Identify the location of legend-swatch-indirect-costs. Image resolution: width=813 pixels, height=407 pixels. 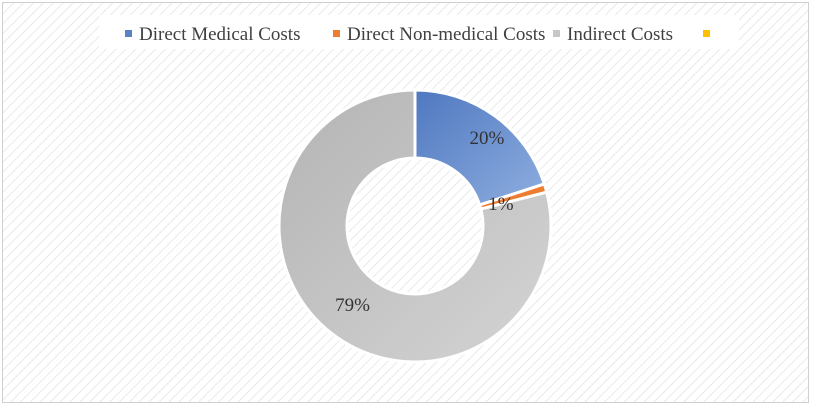
(556, 33).